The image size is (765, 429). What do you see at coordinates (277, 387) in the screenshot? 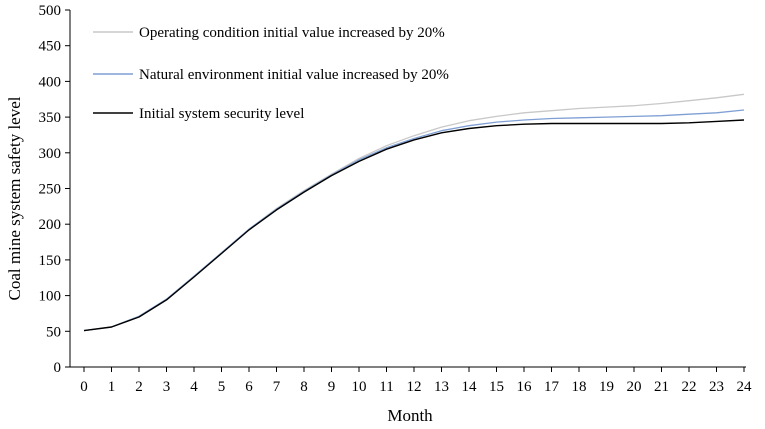
I see `x-tick-label: 7` at bounding box center [277, 387].